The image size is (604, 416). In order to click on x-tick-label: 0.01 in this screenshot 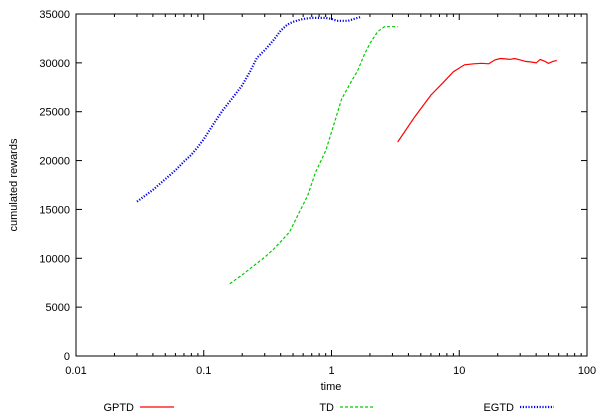, I will do `click(75, 371)`.